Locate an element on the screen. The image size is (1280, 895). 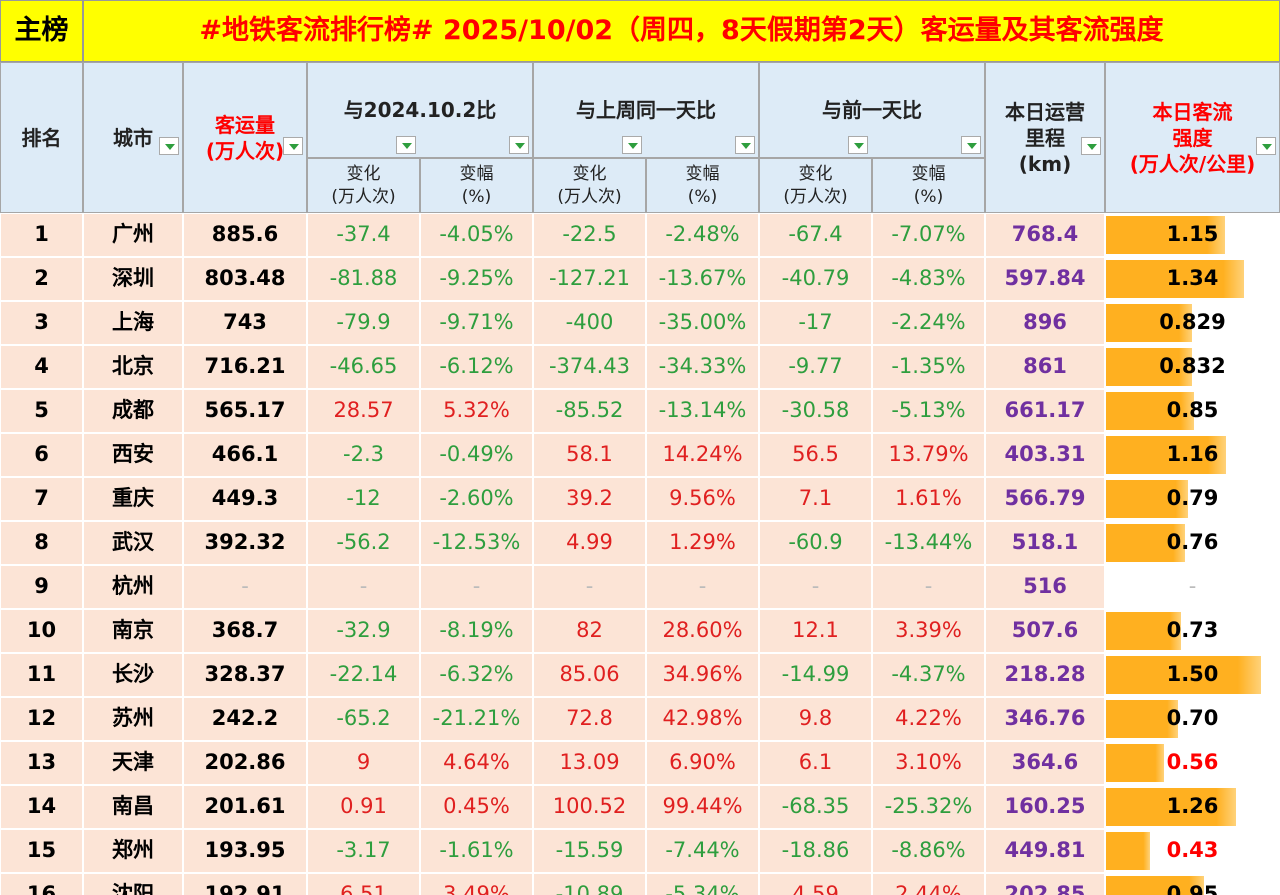
cell: 11 is located at coordinates (41, 675).